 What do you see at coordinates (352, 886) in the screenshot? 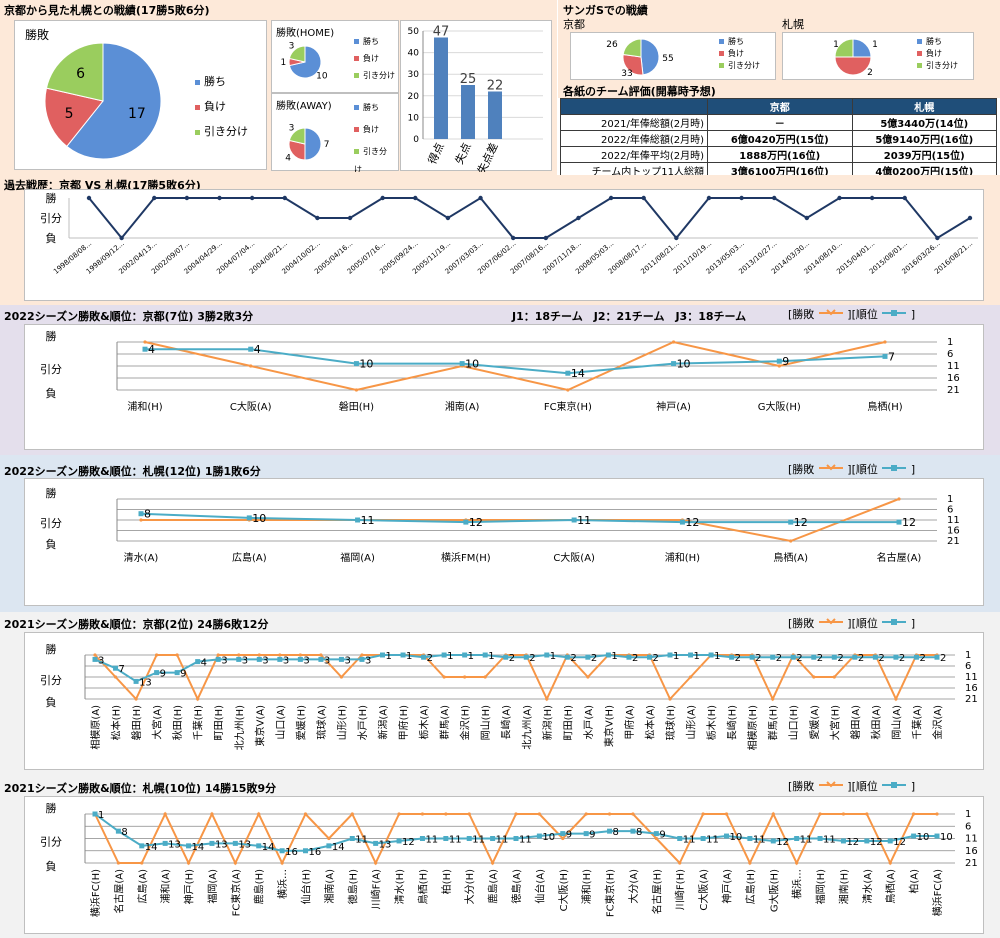
I see `x-category-label: 徳島(H)` at bounding box center [352, 886].